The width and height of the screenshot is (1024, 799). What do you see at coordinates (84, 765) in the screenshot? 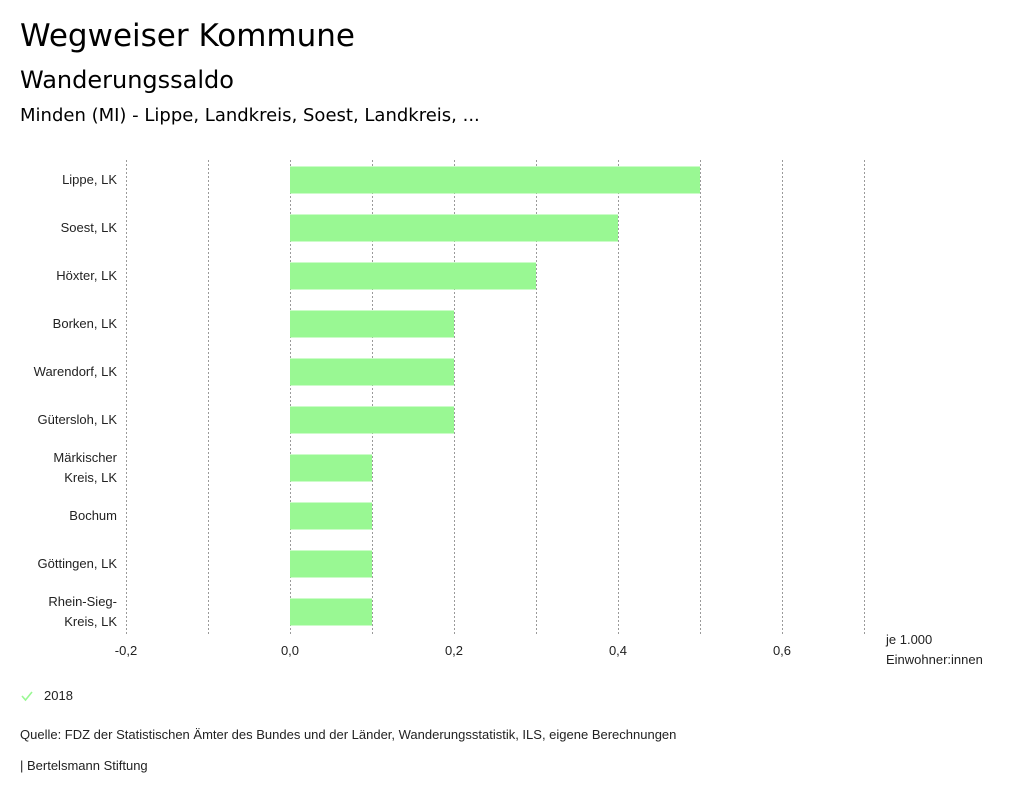
I see `credit-note: | Bertelsmann Stiftung` at bounding box center [84, 765].